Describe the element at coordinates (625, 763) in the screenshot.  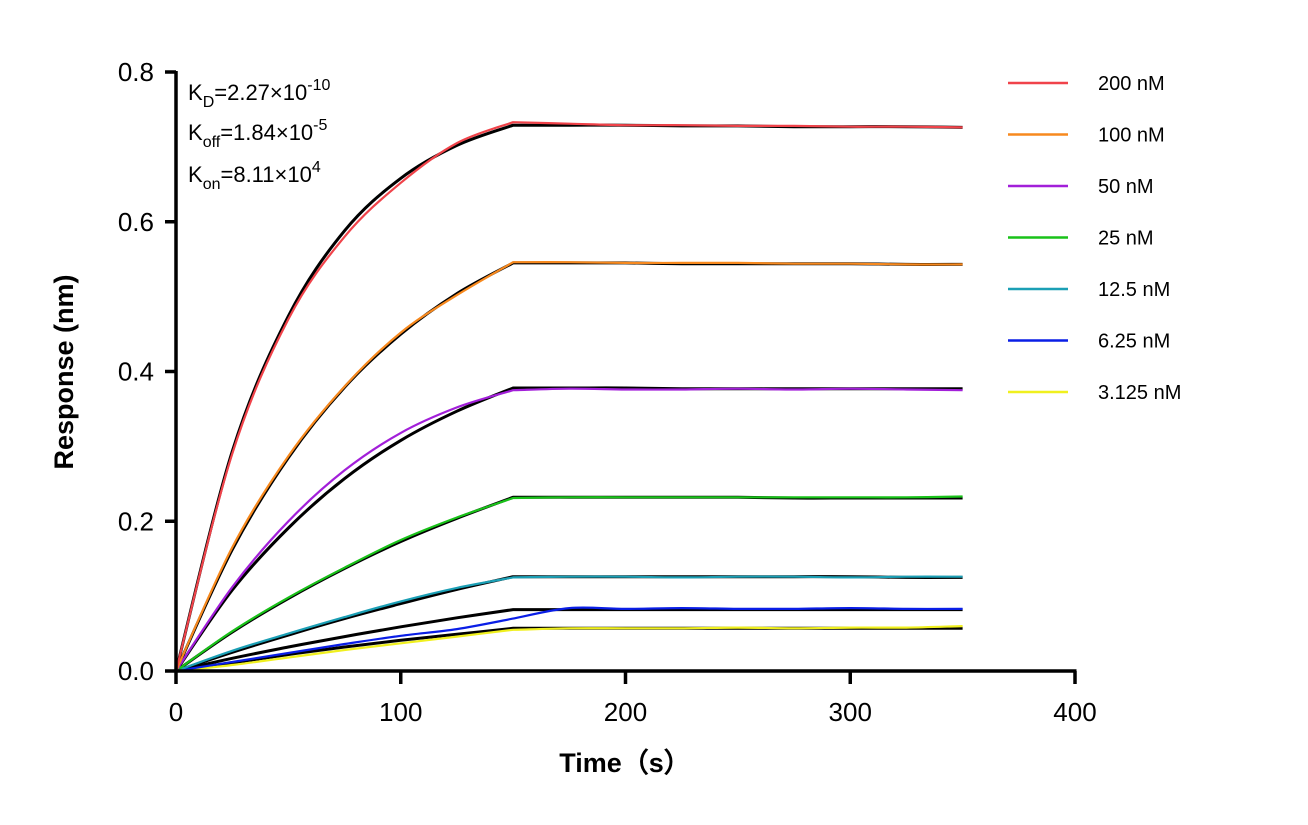
I see `x-axis-title: Time（s）` at that location.